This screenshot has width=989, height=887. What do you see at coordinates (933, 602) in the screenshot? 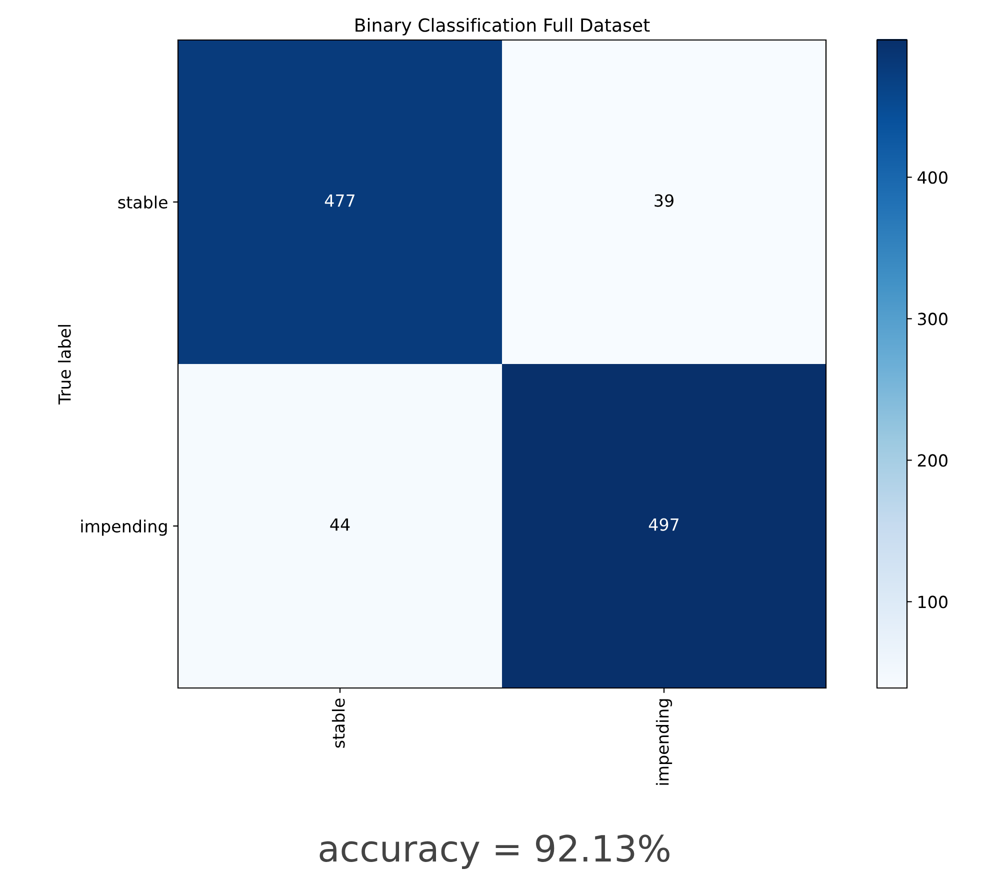
I see `color-bar-label: 100` at bounding box center [933, 602].